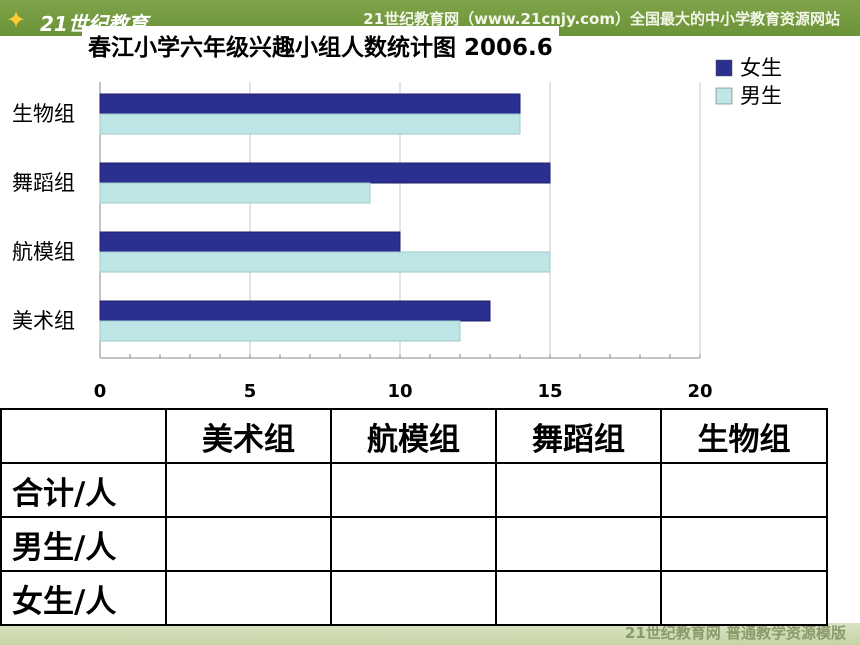  What do you see at coordinates (43, 252) in the screenshot?
I see `category-label: 航模组` at bounding box center [43, 252].